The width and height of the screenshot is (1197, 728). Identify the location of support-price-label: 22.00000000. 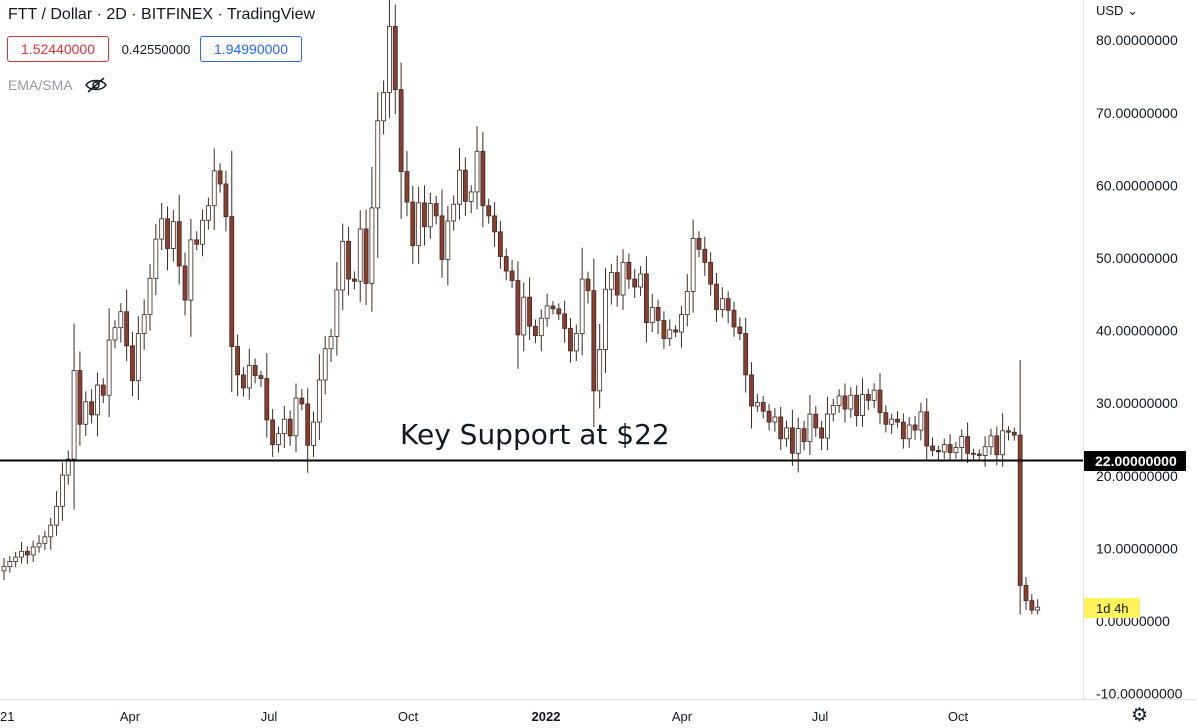
(1136, 461).